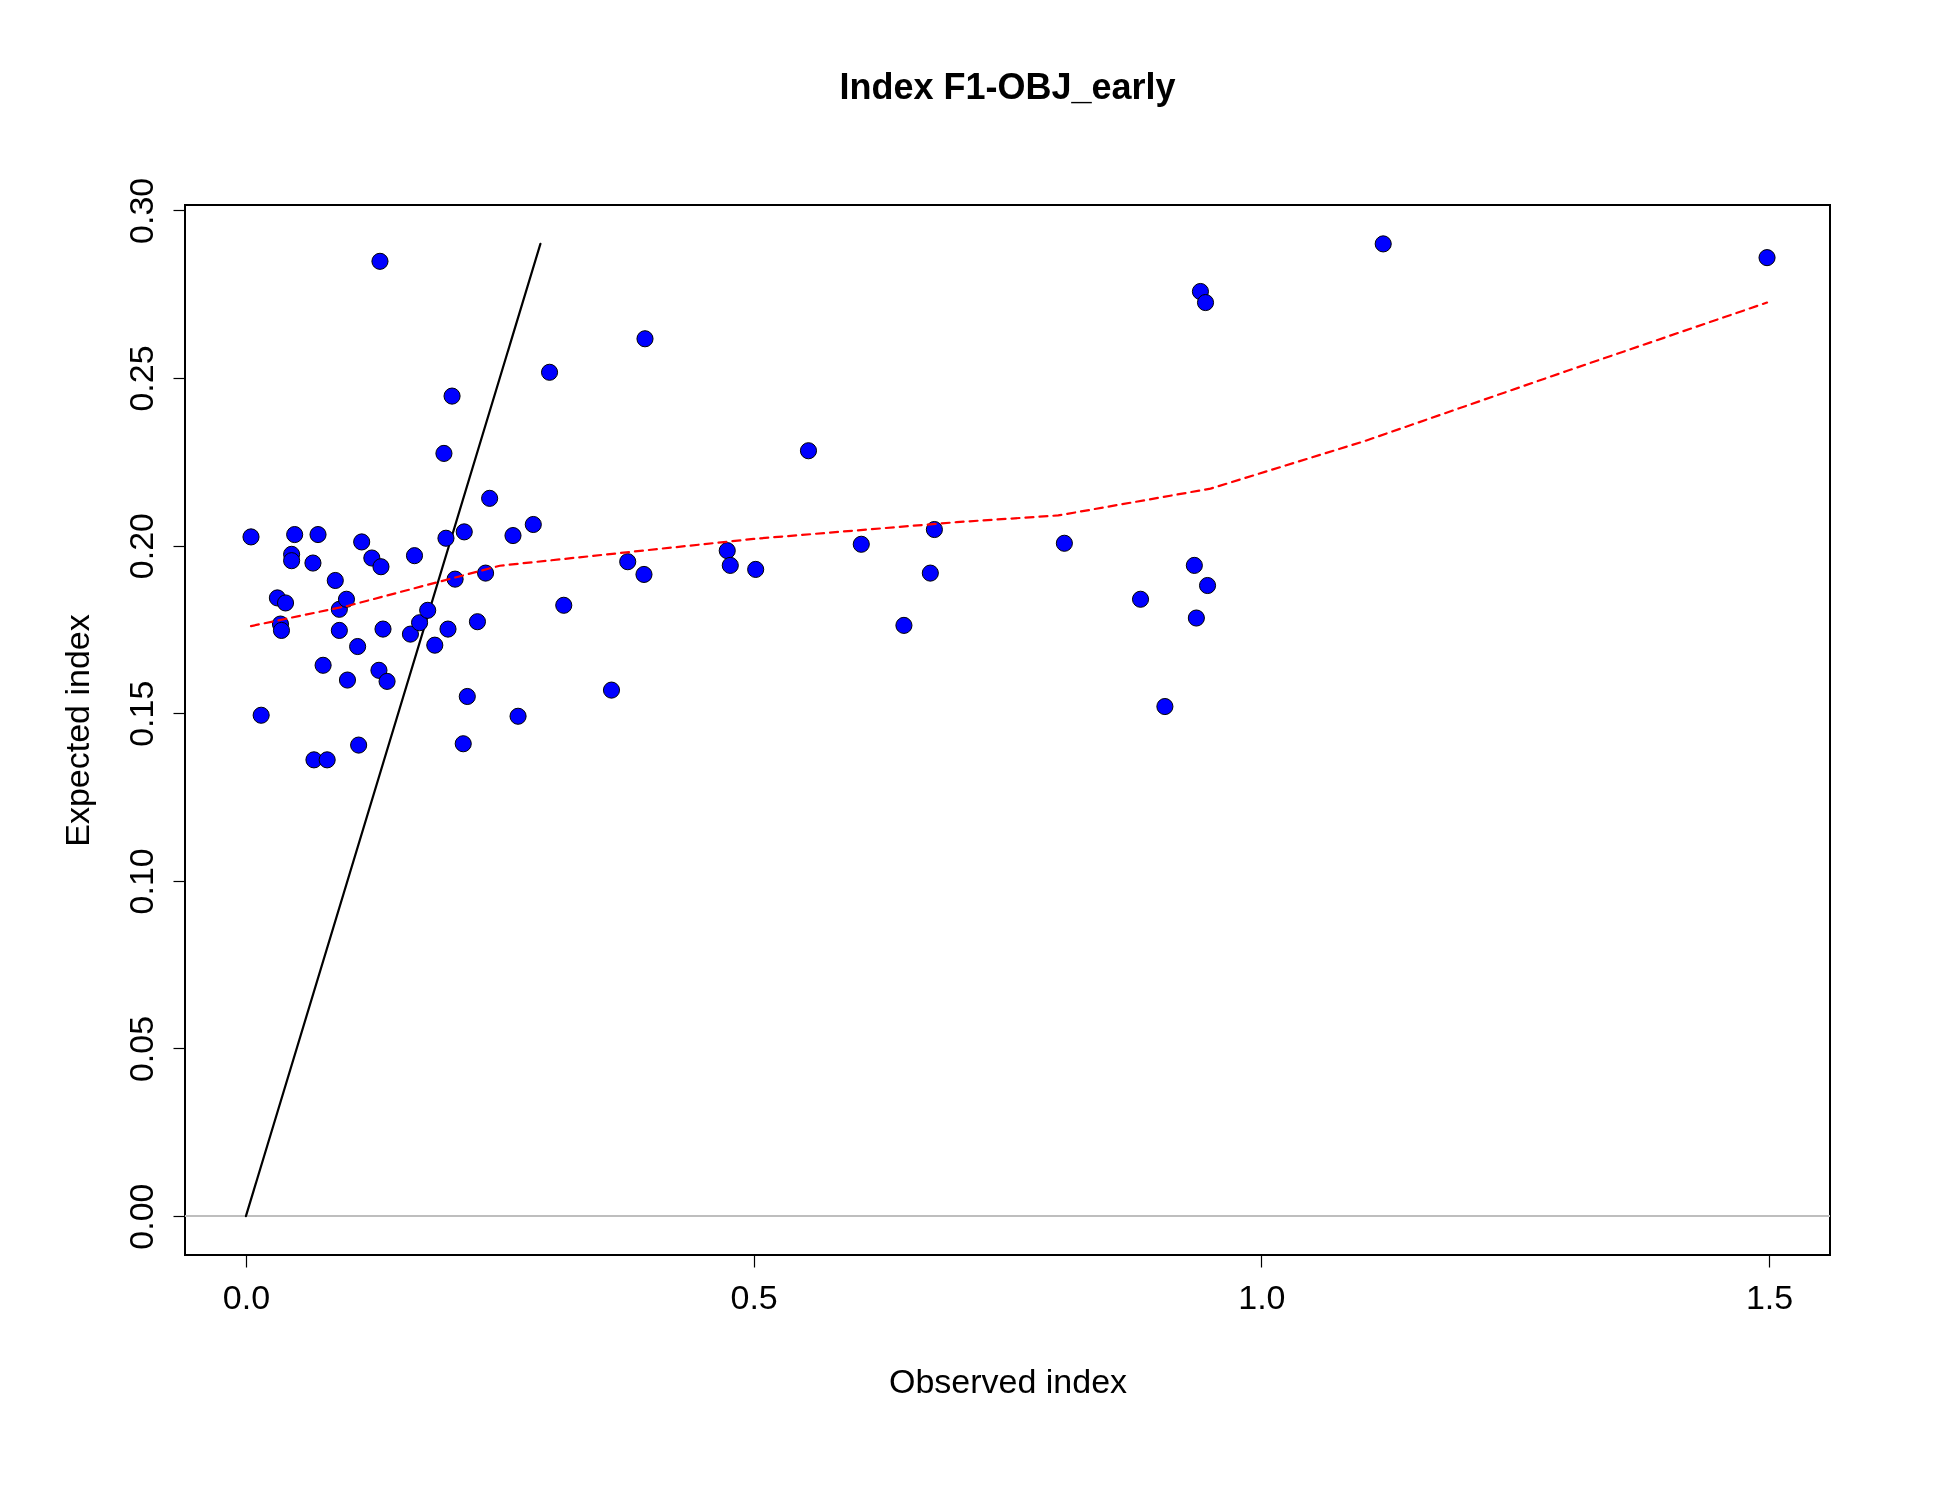 This screenshot has height=1500, width=1950. What do you see at coordinates (140, 1049) in the screenshot?
I see `y-tick-label: 0.05` at bounding box center [140, 1049].